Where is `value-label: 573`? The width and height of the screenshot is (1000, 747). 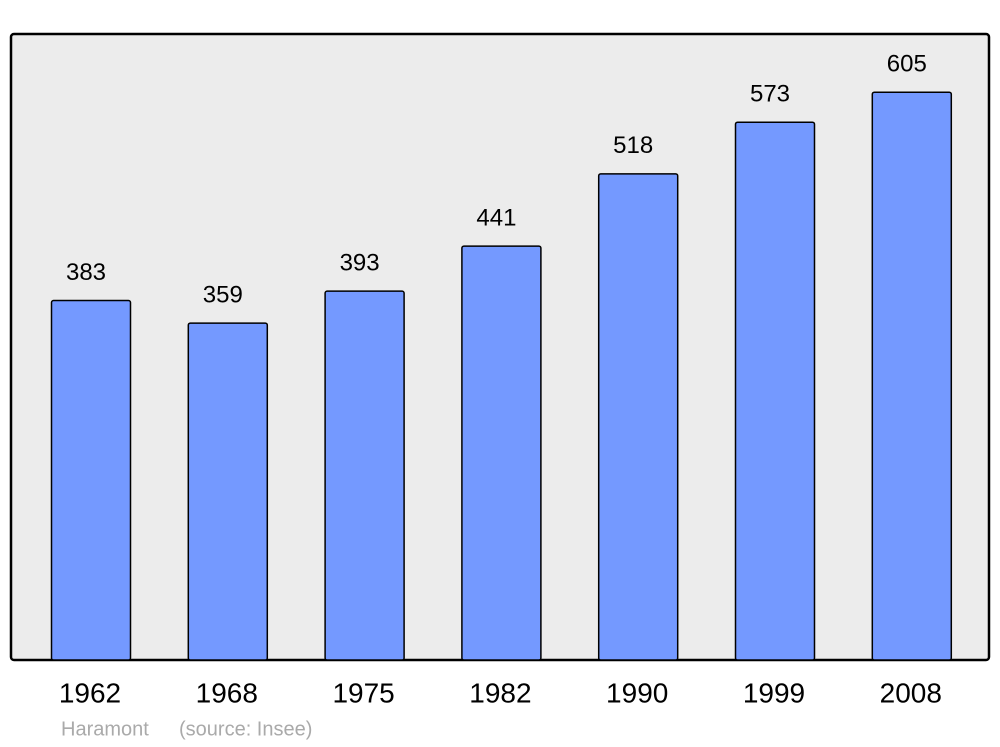 value-label: 573 is located at coordinates (770, 94).